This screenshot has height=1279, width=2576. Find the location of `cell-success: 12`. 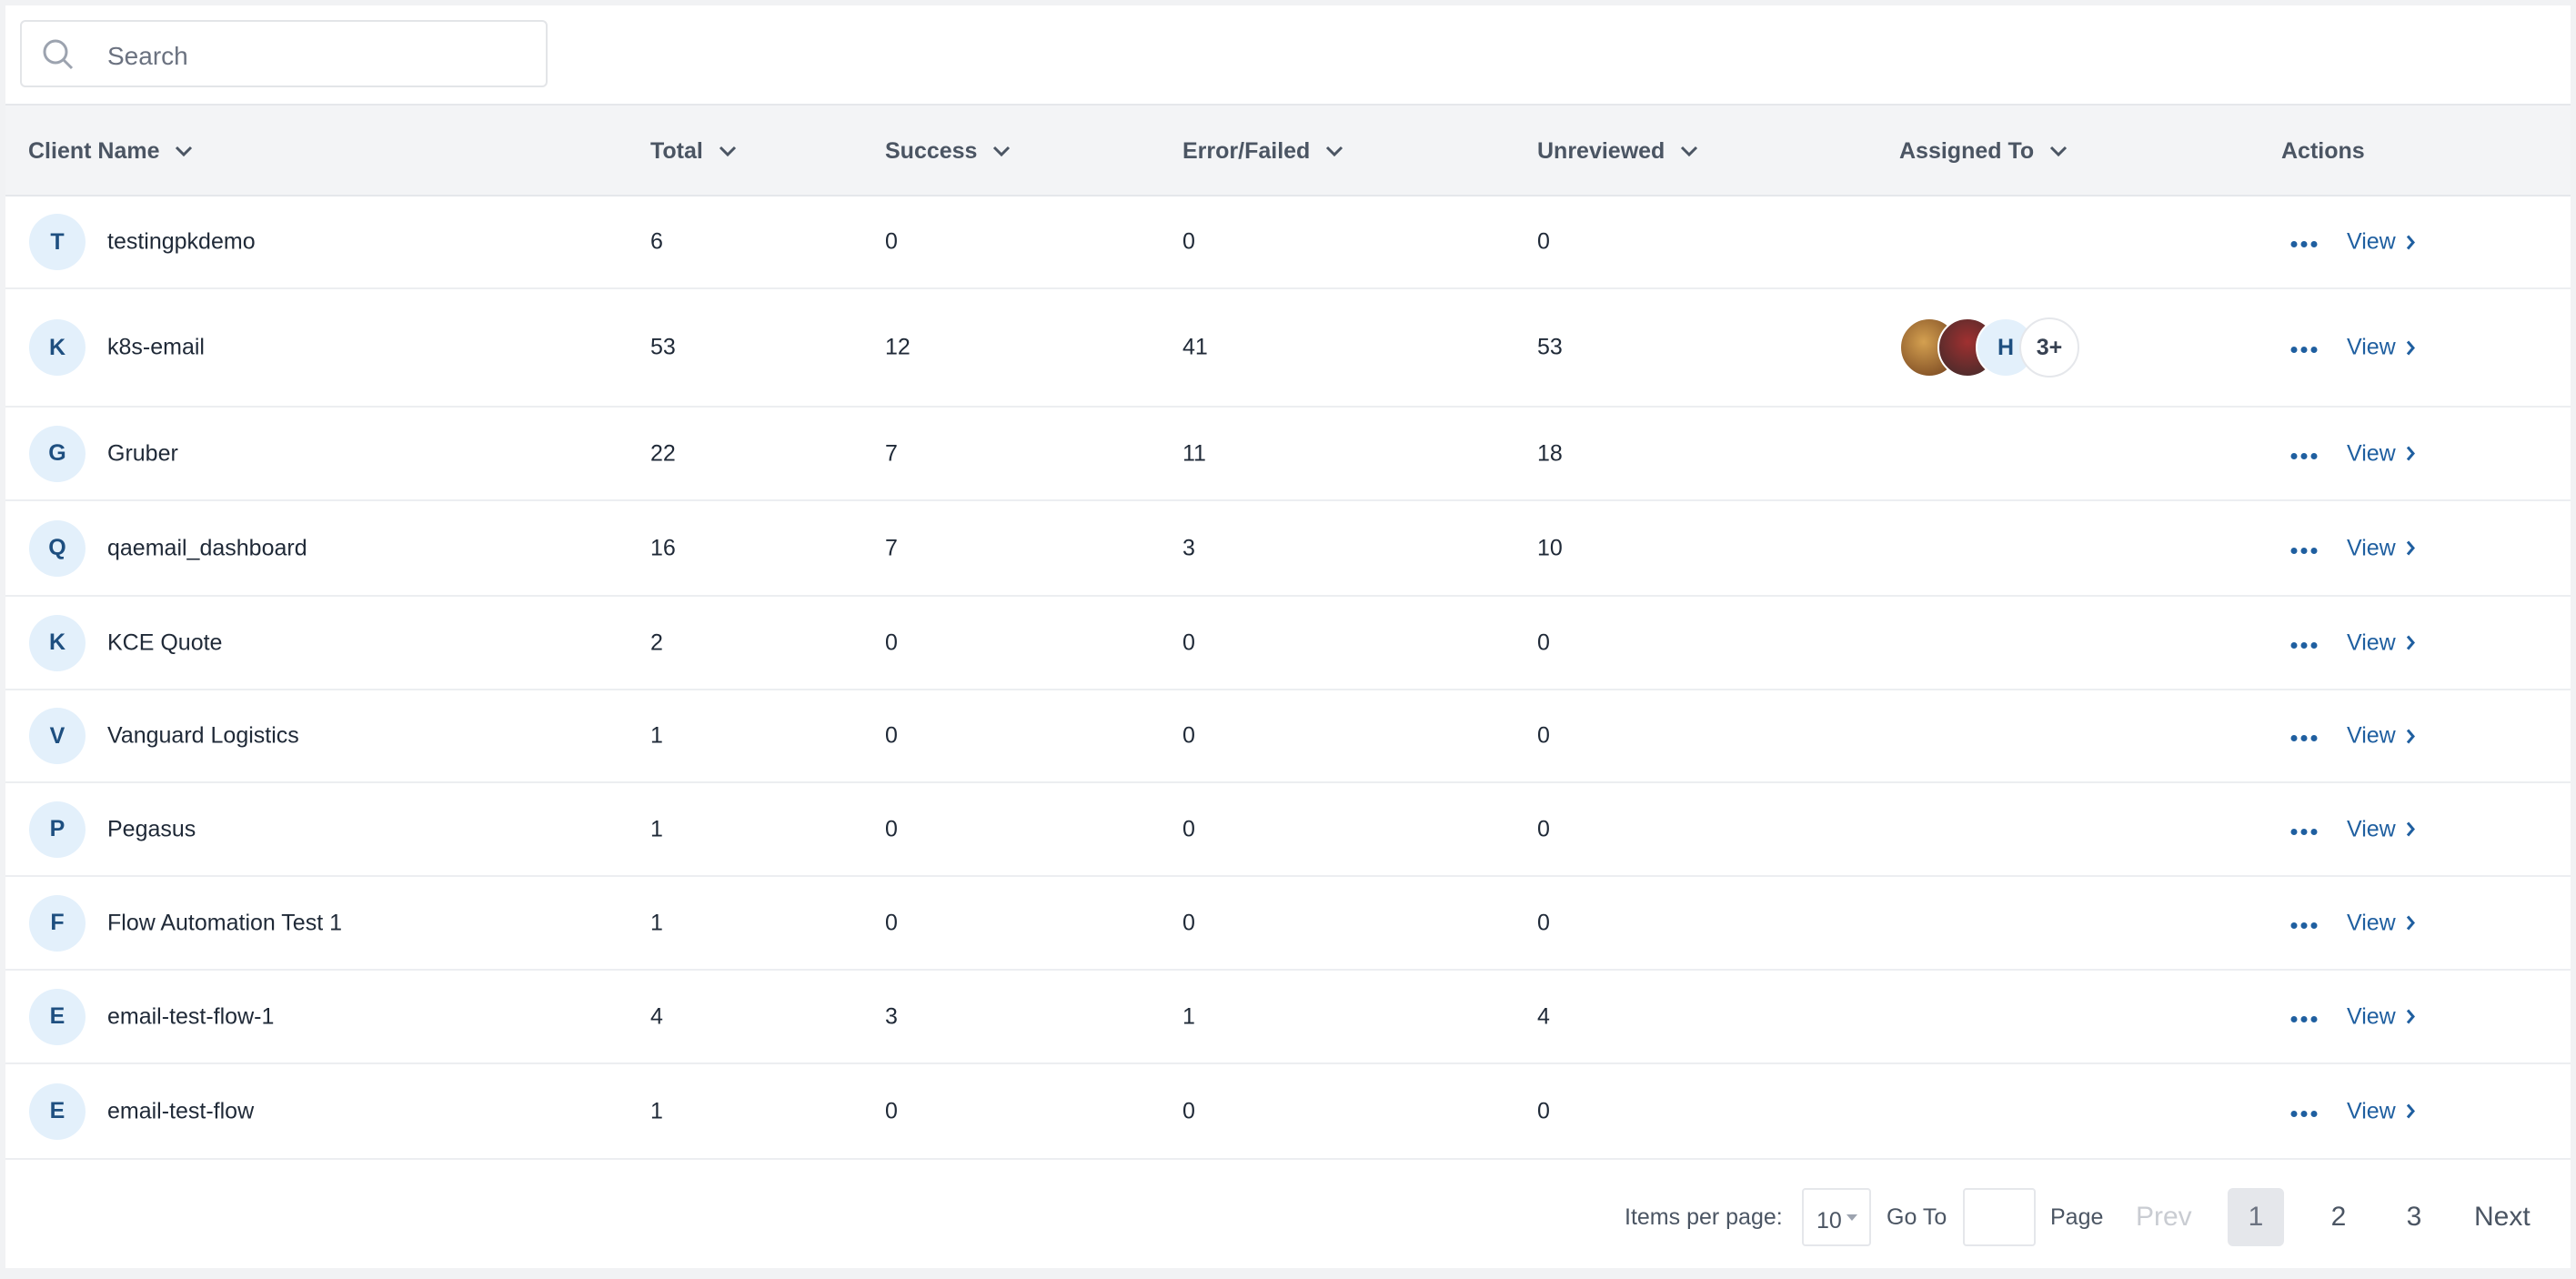

cell-success: 12 is located at coordinates (898, 347).